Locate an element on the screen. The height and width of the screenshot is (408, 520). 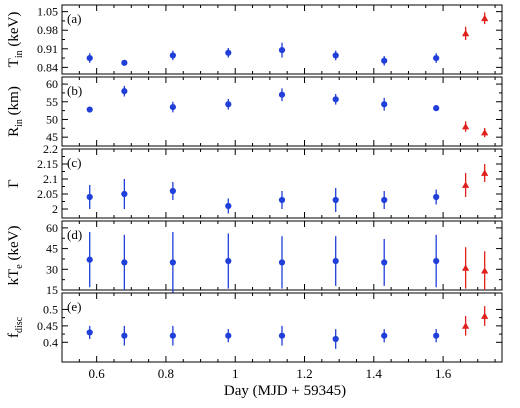
y-axis-label: Tin (keV) is located at coordinates (15, 40).